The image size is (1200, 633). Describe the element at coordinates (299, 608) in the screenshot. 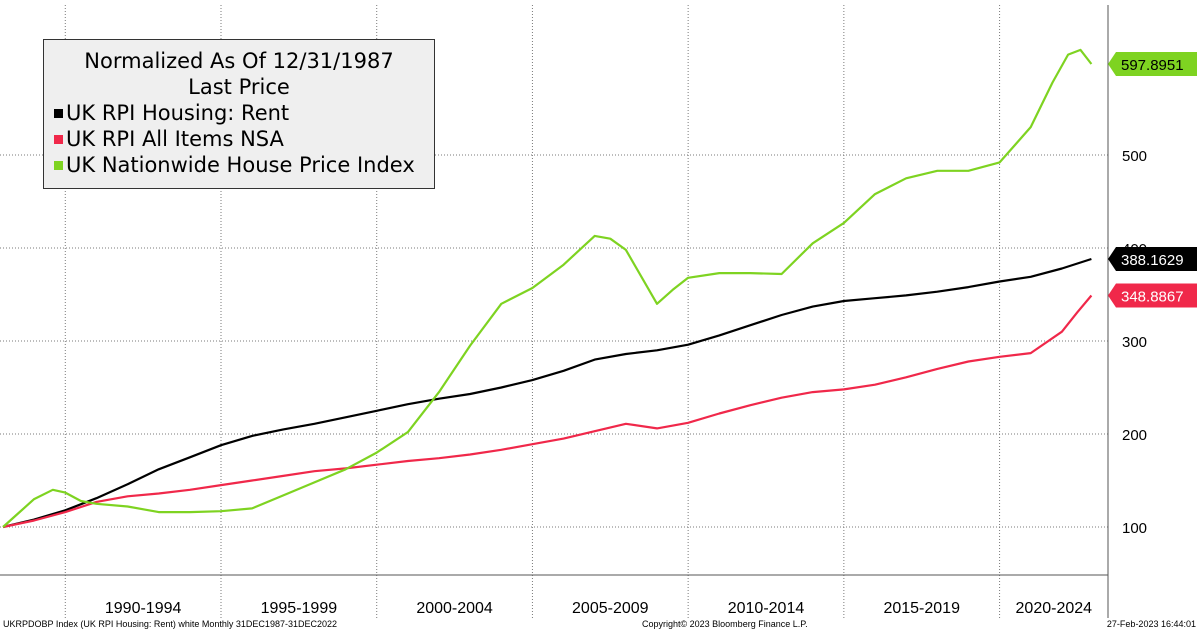

I see `x-period-label: 1995-1999` at that location.